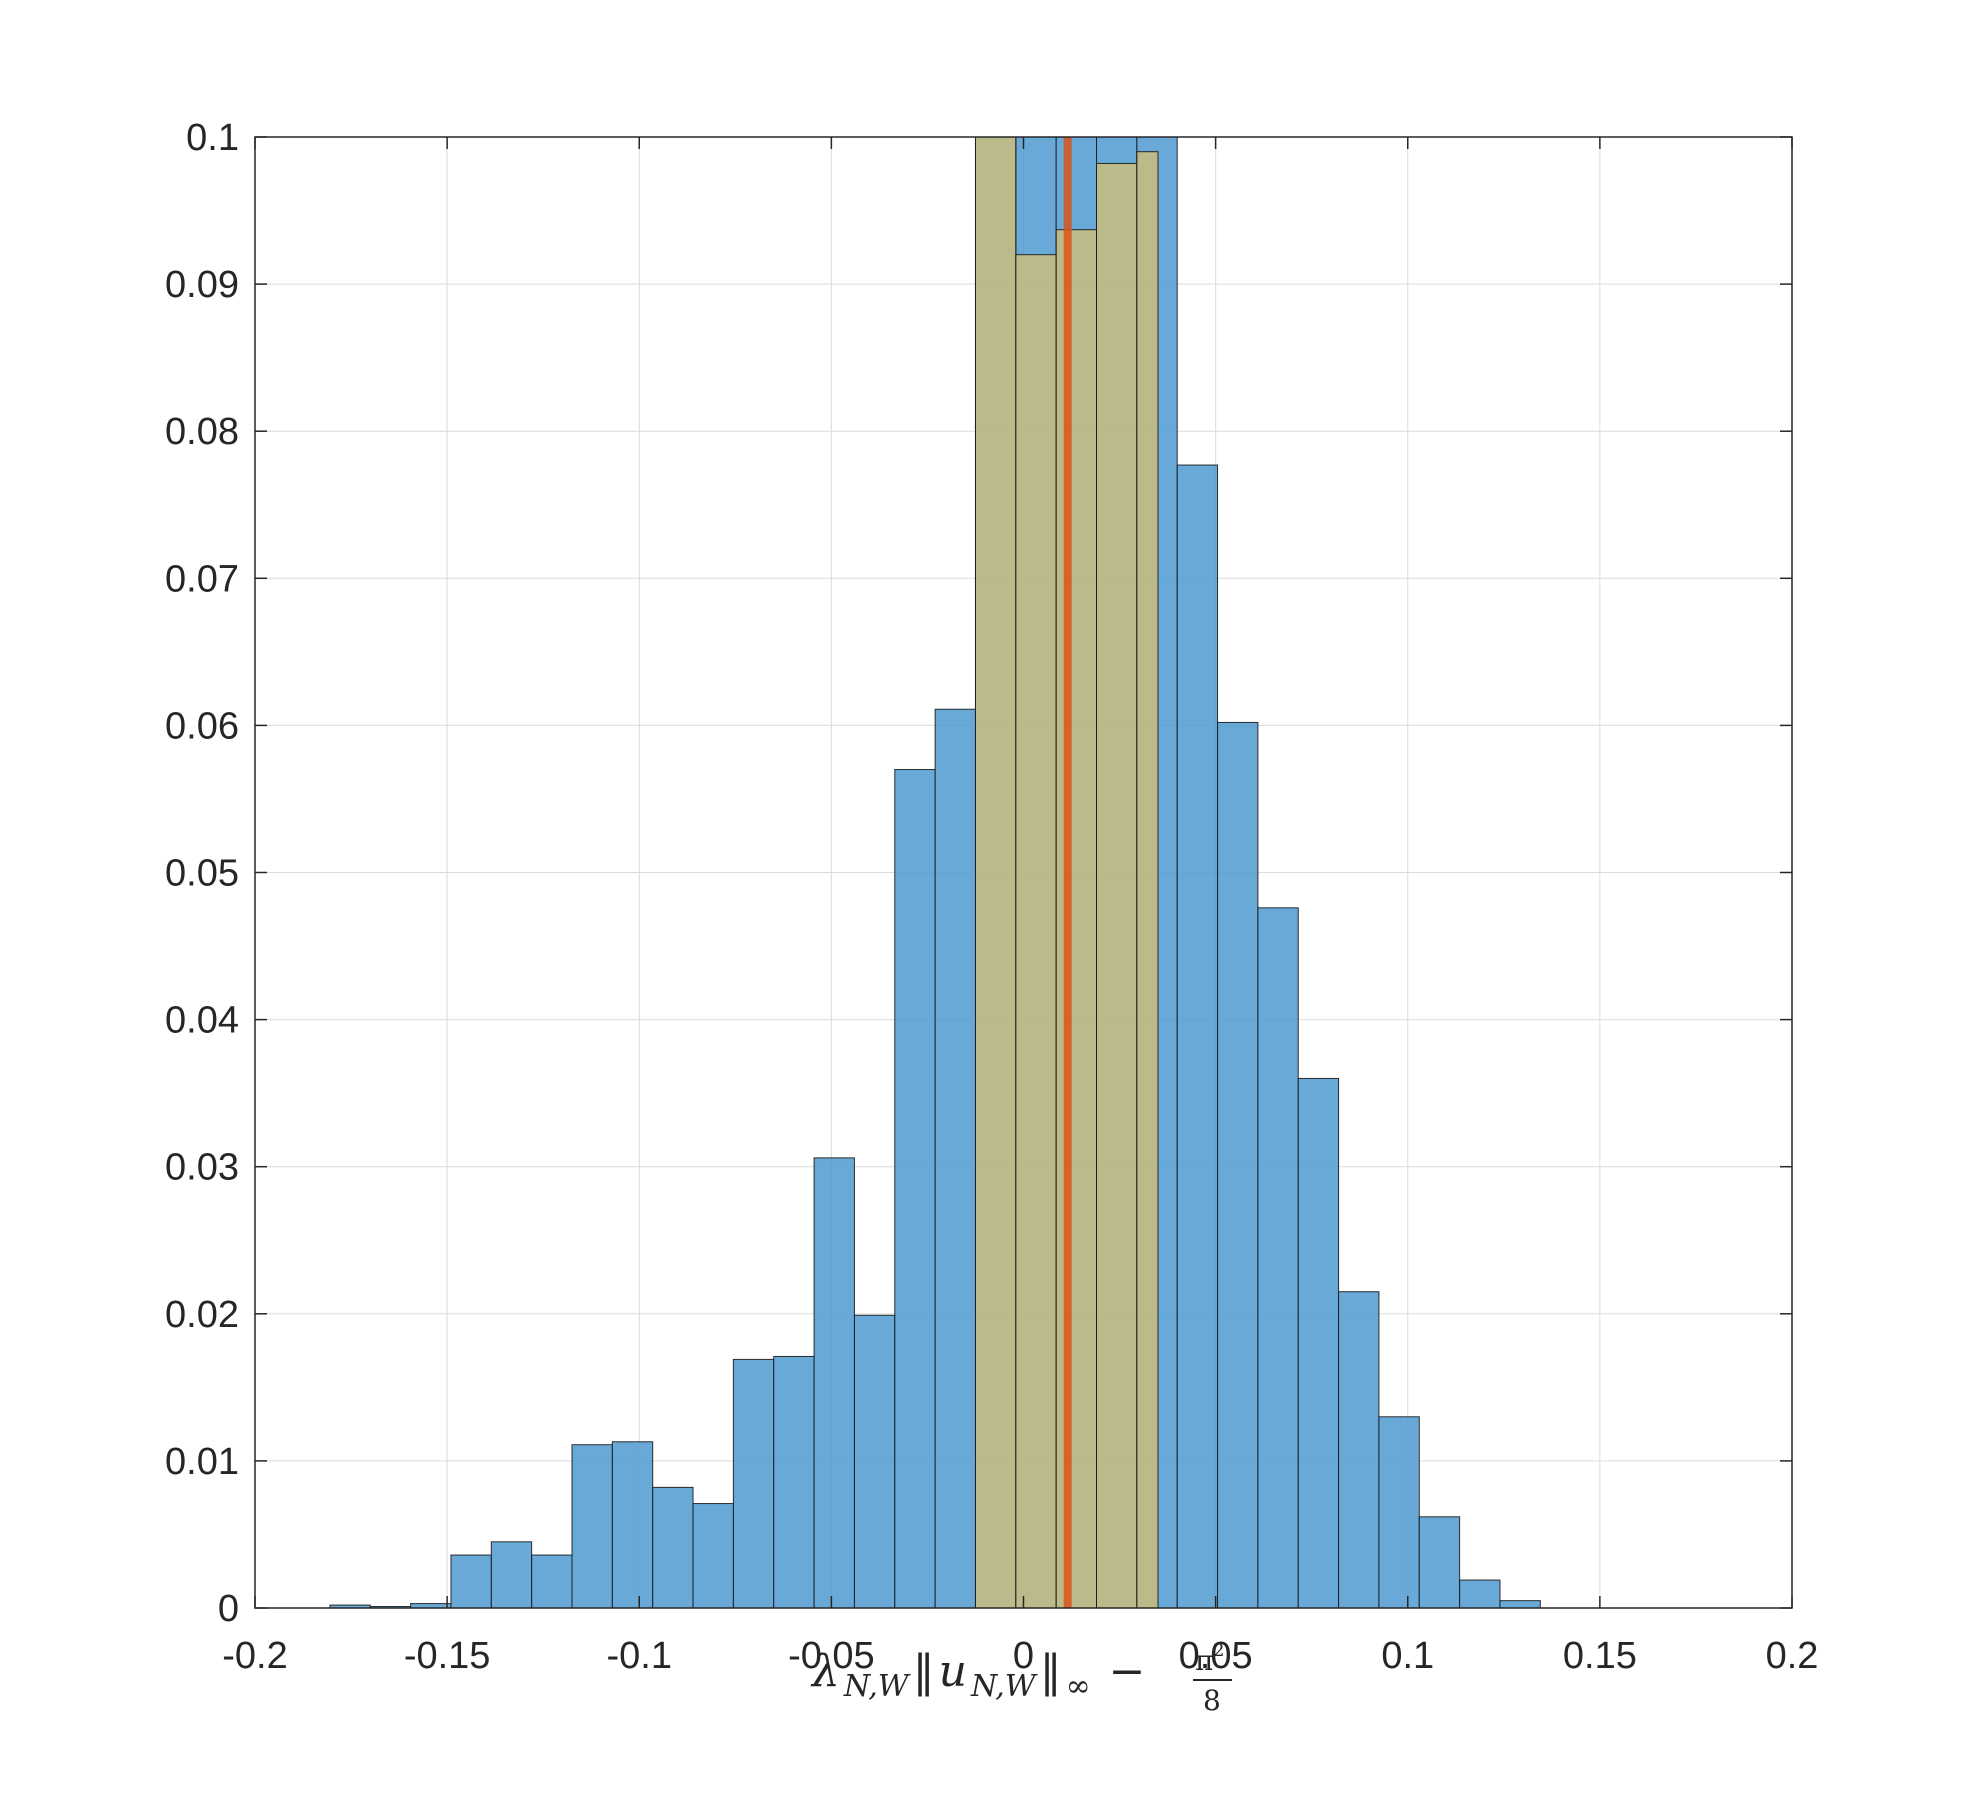  I want to click on x-tick-label: 0.1, so click(1407, 1656).